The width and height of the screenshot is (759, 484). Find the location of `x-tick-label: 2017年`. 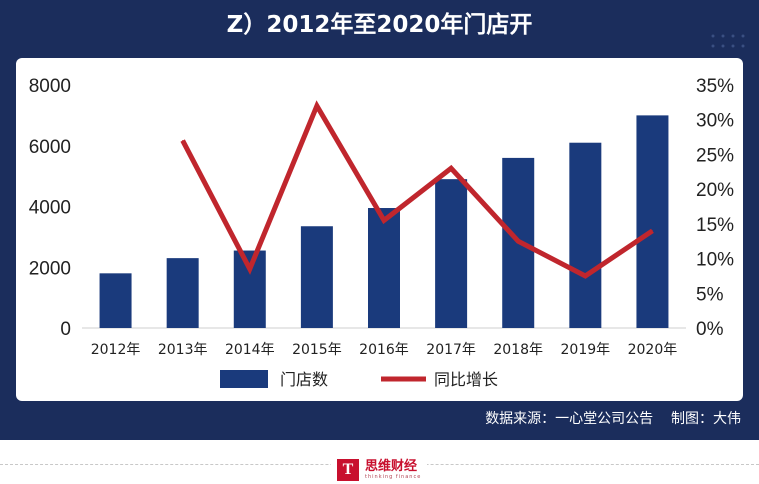

x-tick-label: 2017年 is located at coordinates (451, 350).